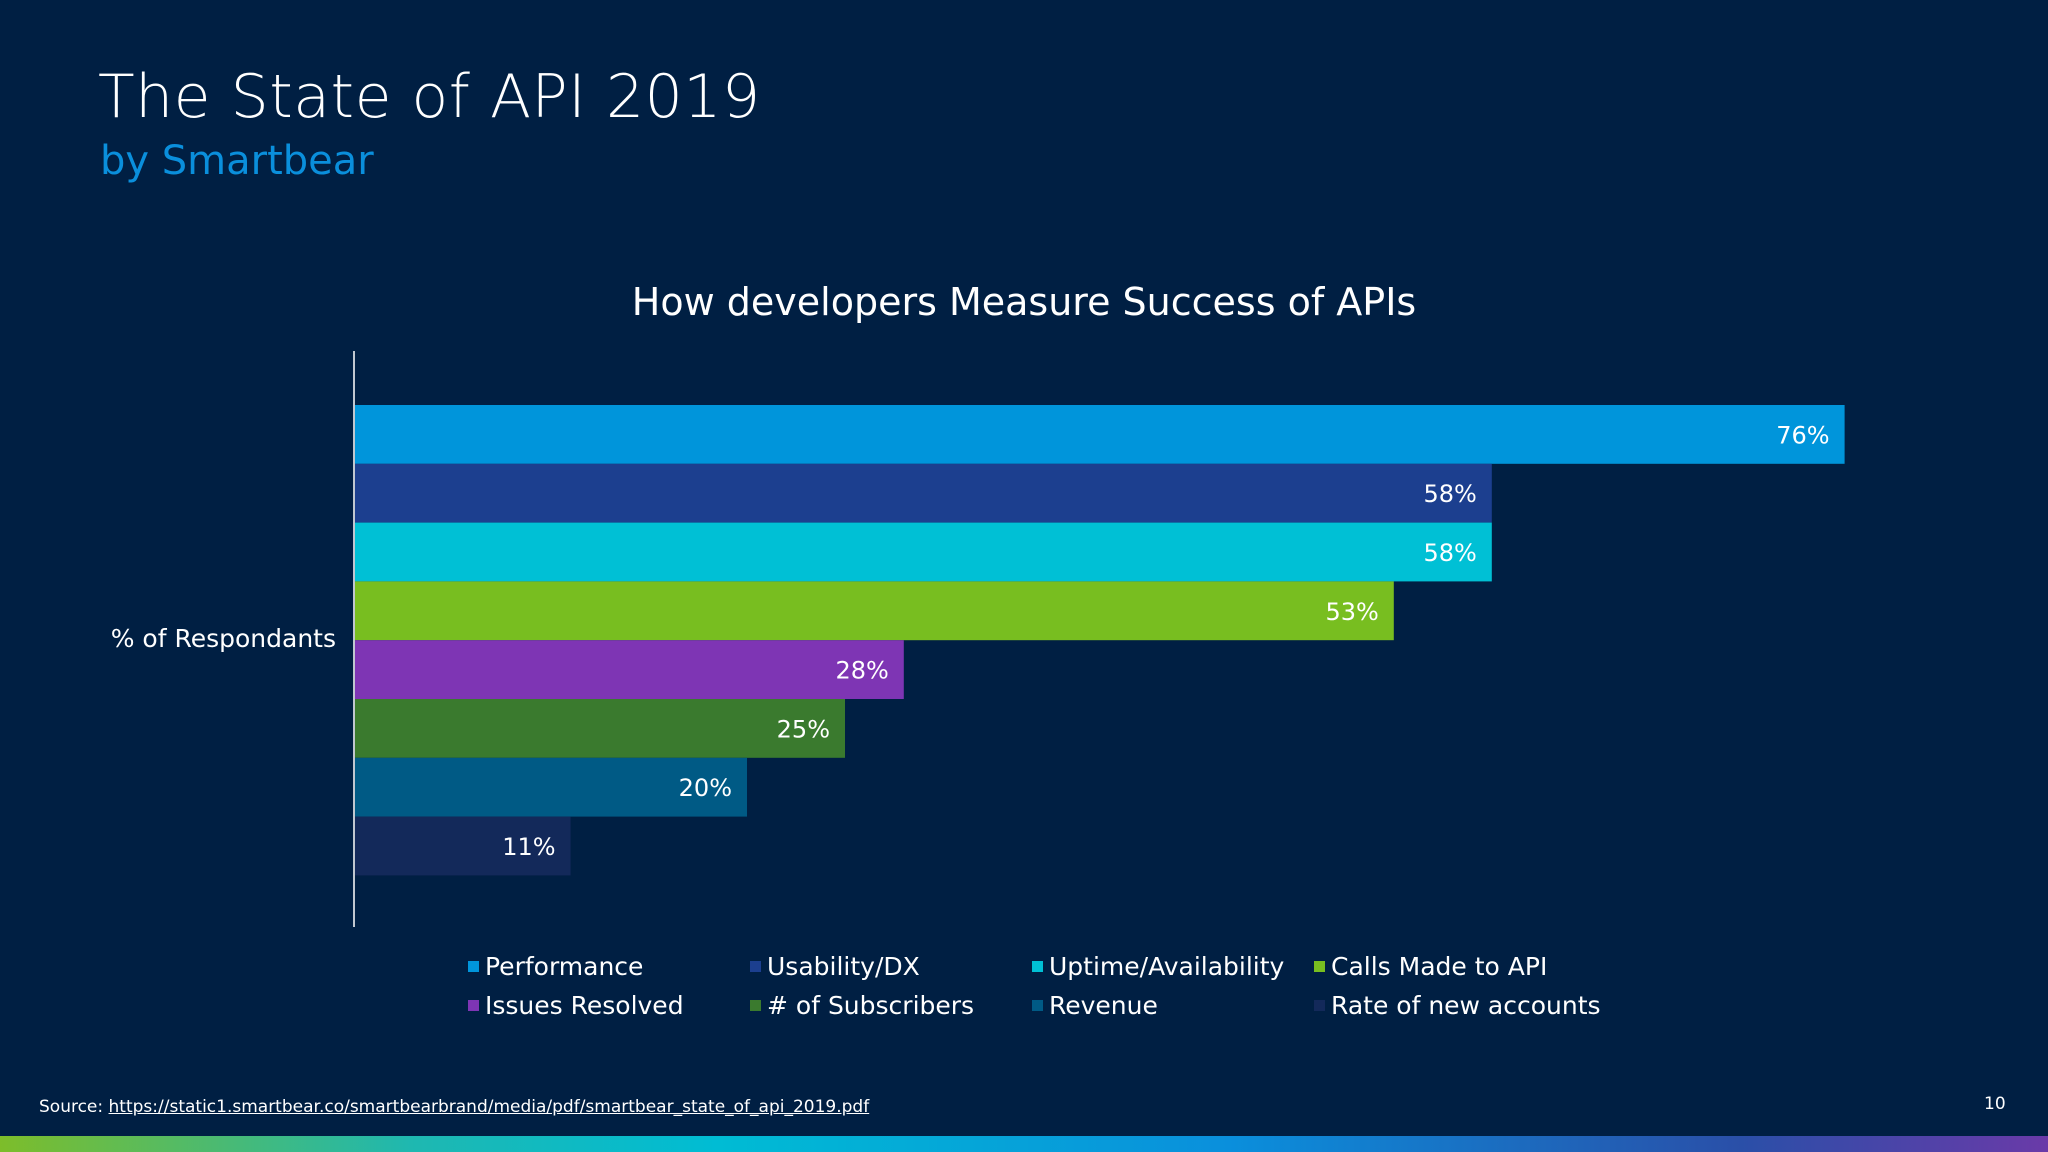 This screenshot has width=2048, height=1152. I want to click on slide-title: The State of API 2019, so click(429, 97).